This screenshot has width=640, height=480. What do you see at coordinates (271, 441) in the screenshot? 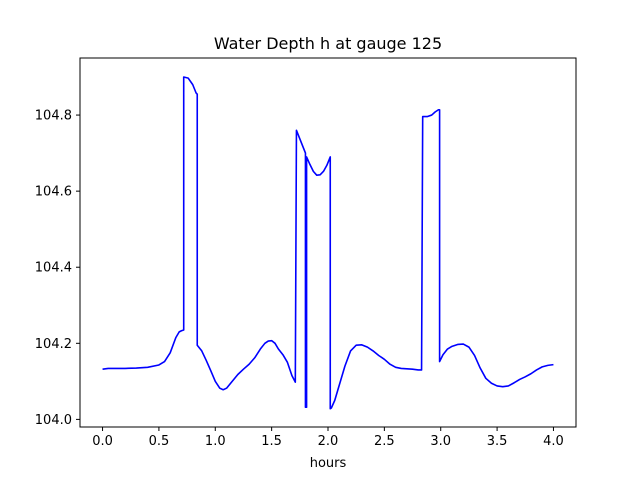
I see `x-tick-label: 1.5` at bounding box center [271, 441].